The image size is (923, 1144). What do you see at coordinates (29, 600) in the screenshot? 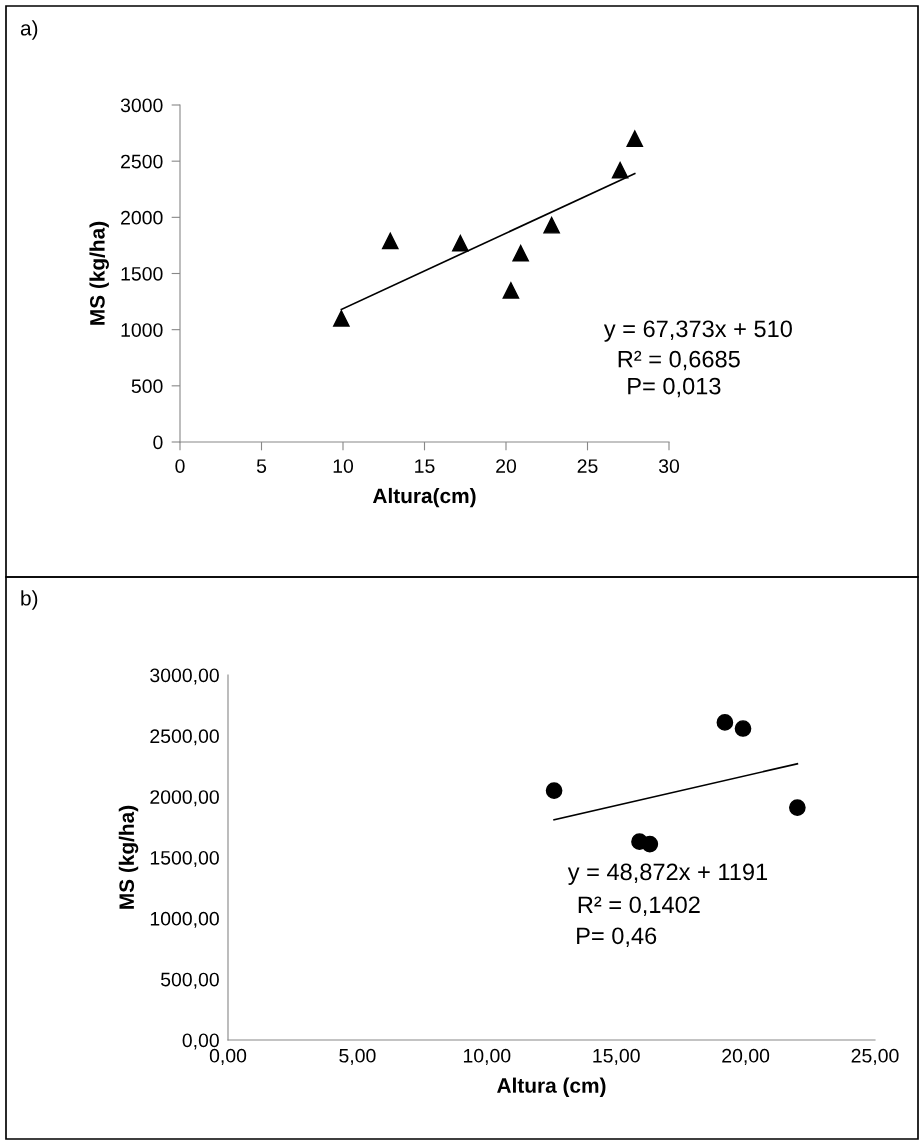
I see `text: b)` at bounding box center [29, 600].